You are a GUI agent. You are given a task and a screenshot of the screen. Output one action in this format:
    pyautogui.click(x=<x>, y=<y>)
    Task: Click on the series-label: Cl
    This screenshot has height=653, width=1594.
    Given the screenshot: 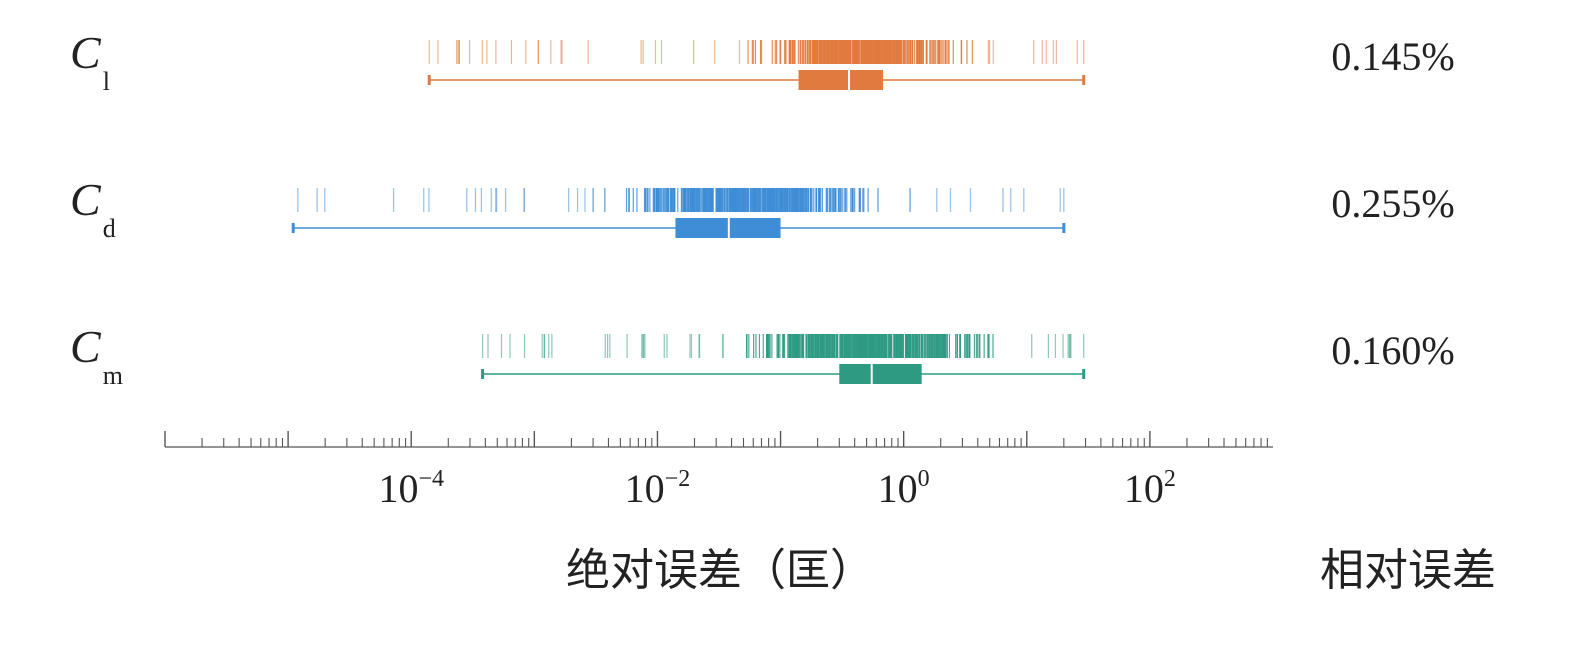 What is the action you would take?
    pyautogui.click(x=90, y=61)
    